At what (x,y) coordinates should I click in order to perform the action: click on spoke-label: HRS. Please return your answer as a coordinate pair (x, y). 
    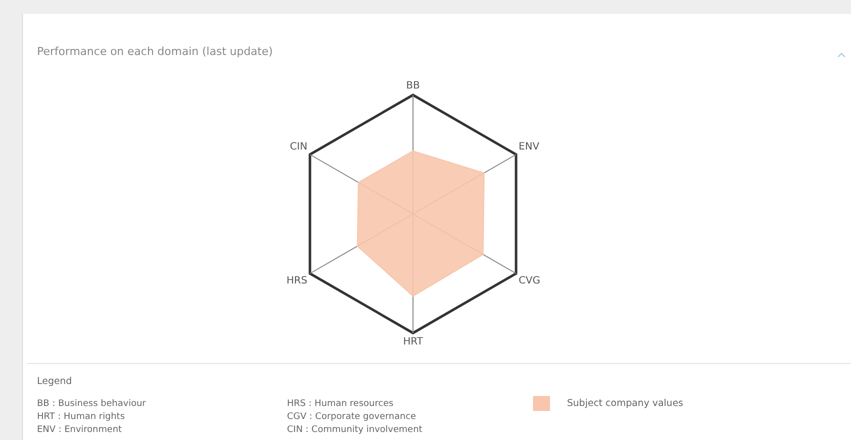
    Looking at the image, I should click on (297, 281).